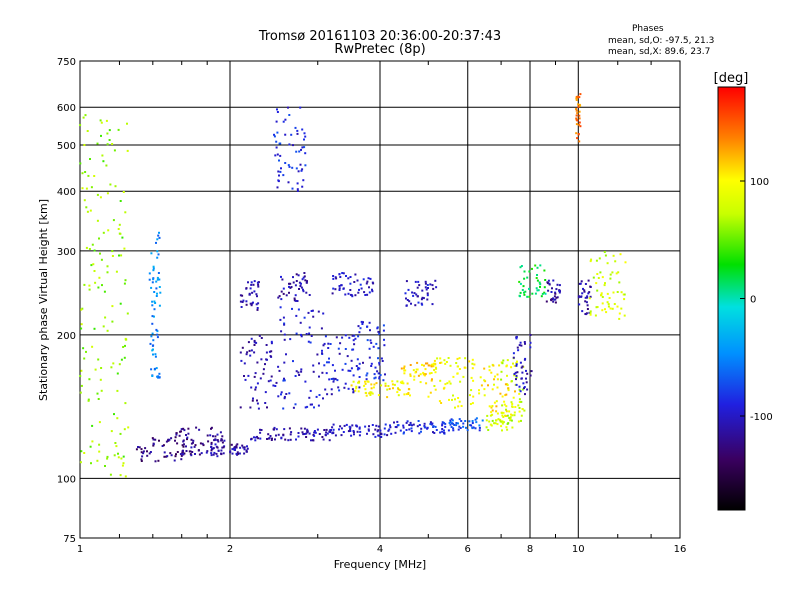 The image size is (800, 600). What do you see at coordinates (759, 182) in the screenshot?
I see `colorbar-tick-label: 100` at bounding box center [759, 182].